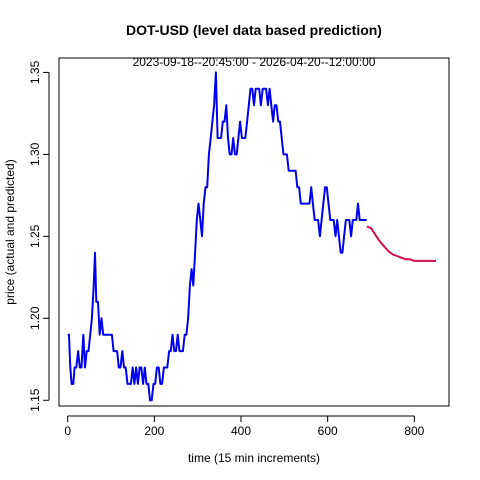 The width and height of the screenshot is (480, 480). I want to click on x-axis-label: time (15 min increments), so click(254, 458).